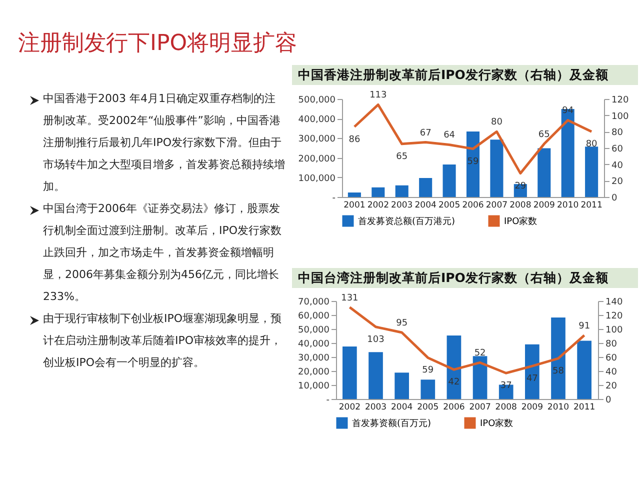 This screenshot has height=480, width=640. Describe the element at coordinates (314, 331) in the screenshot. I see `y-tick-label: 50,000` at that location.